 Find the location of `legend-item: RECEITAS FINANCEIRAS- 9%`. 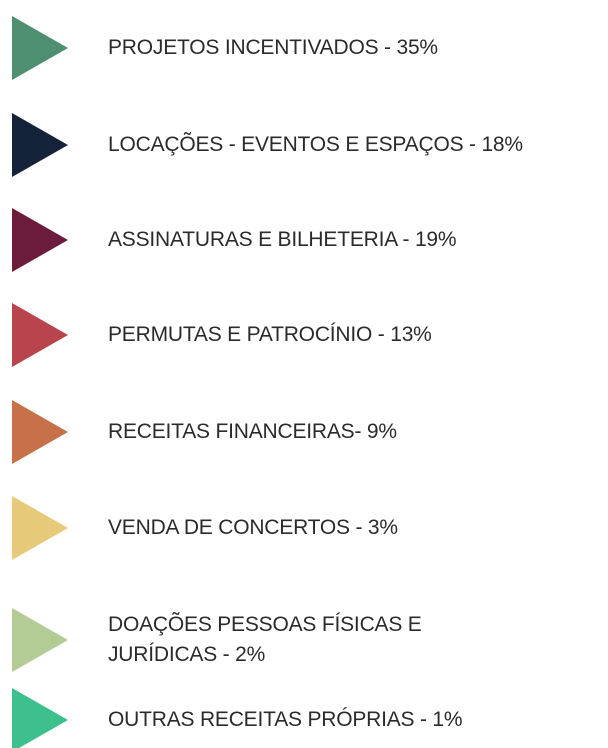

legend-item: RECEITAS FINANCEIRAS- 9% is located at coordinates (304, 432).